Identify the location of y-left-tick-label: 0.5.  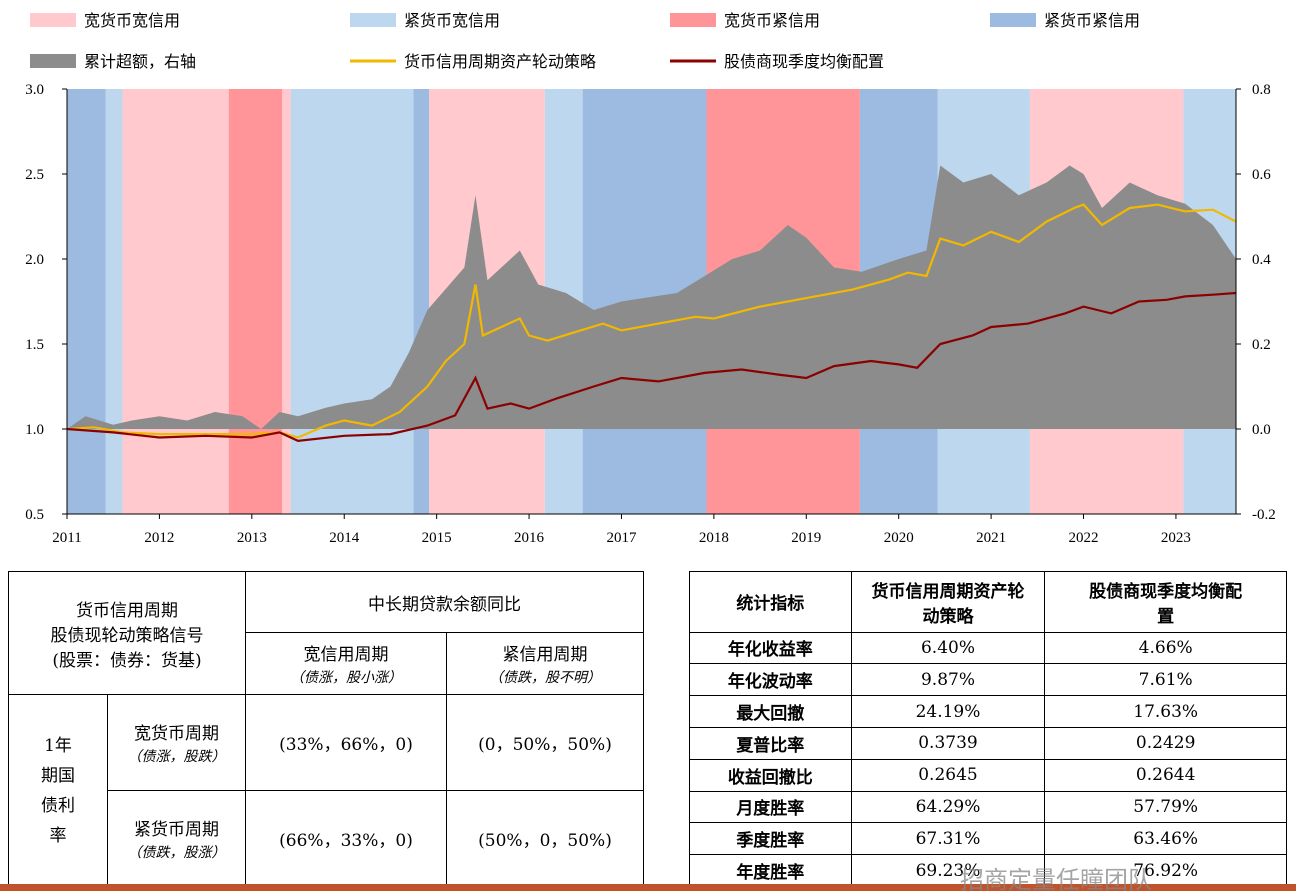
(34, 515).